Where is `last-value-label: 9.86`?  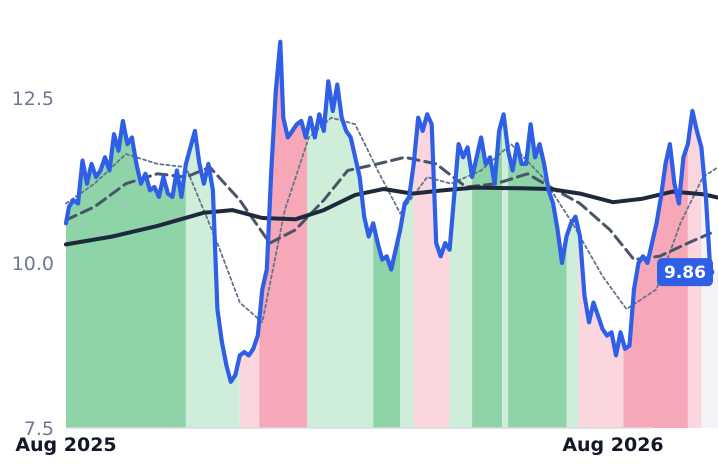
last-value-label: 9.86 is located at coordinates (685, 273).